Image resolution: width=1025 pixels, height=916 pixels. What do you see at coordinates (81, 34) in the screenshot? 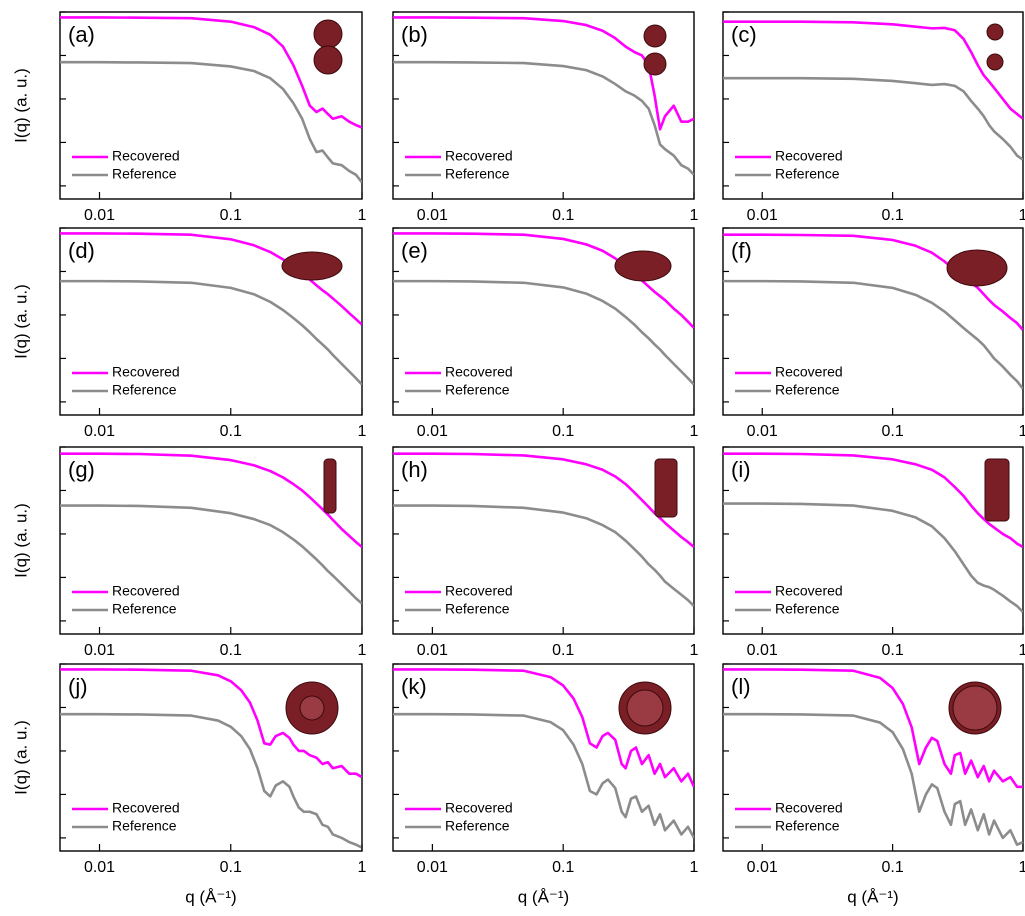
I see `panel-label: (a)` at bounding box center [81, 34].